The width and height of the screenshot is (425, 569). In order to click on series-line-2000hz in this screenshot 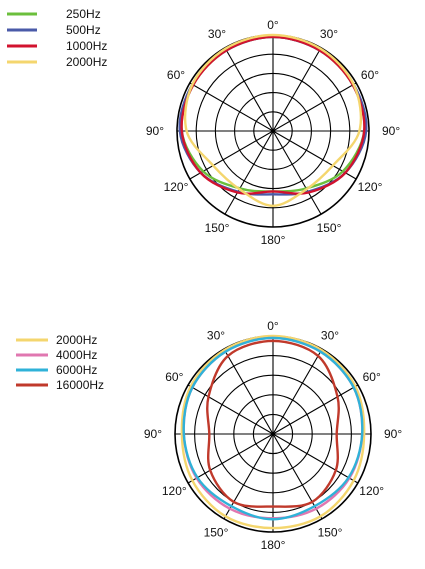, I will do `click(273, 120)`.